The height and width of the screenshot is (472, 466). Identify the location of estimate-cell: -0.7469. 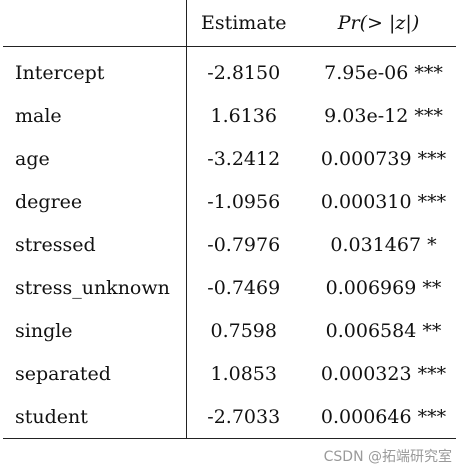
(244, 287).